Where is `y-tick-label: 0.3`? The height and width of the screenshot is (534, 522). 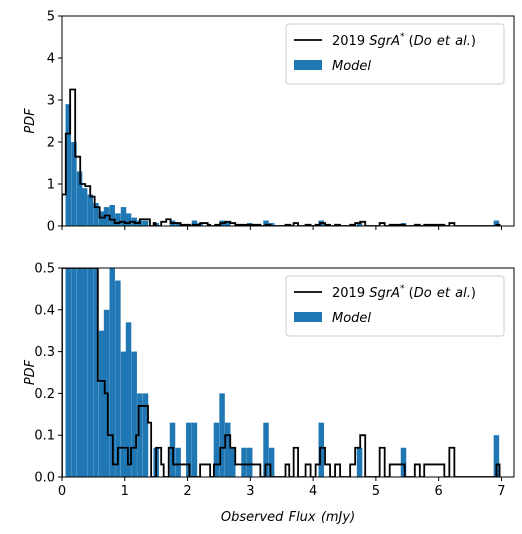 y-tick-label: 0.3 is located at coordinates (44, 352).